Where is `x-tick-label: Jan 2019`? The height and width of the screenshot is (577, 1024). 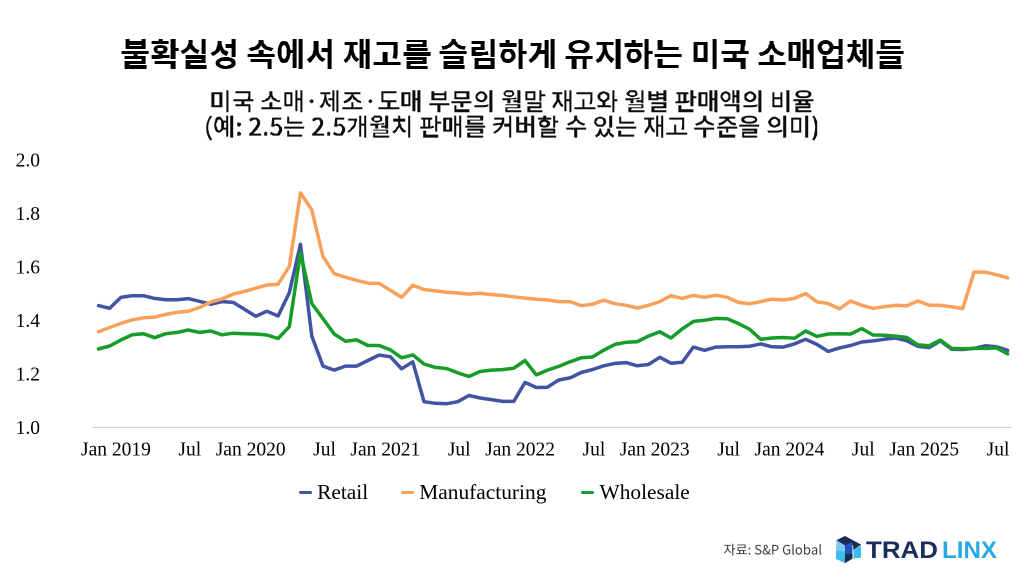 x-tick-label: Jan 2019 is located at coordinates (116, 450).